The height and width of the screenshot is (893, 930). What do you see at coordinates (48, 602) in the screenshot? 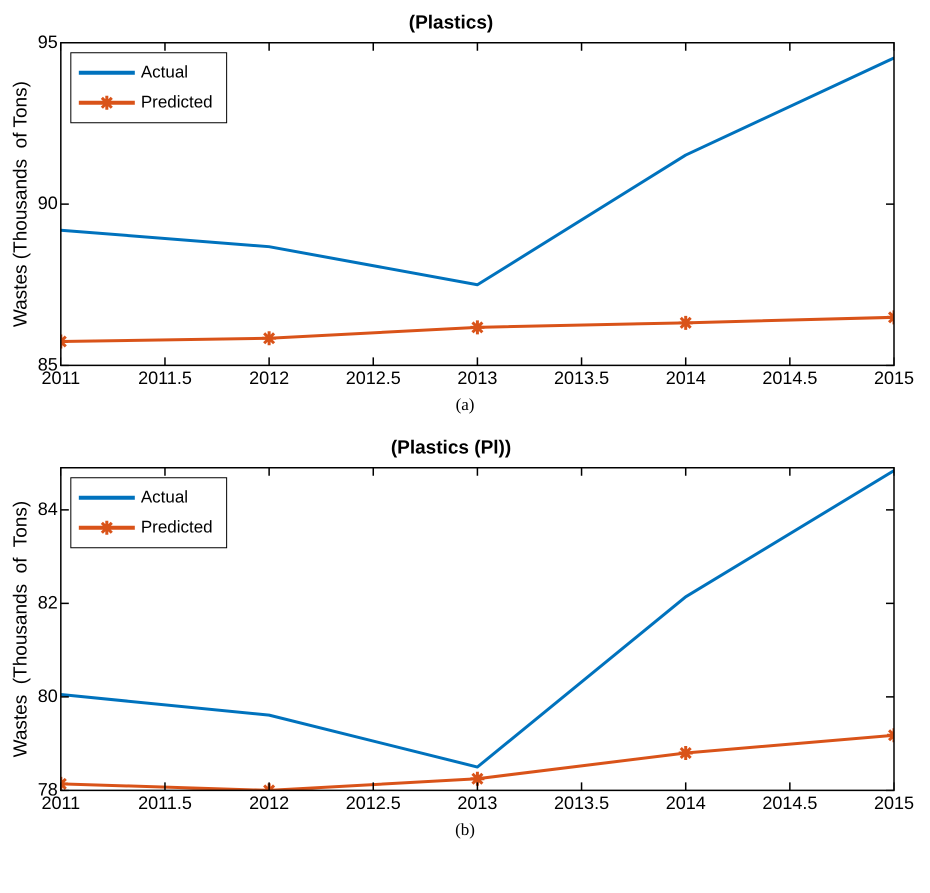
I see `y-tick-label: 82` at bounding box center [48, 602].